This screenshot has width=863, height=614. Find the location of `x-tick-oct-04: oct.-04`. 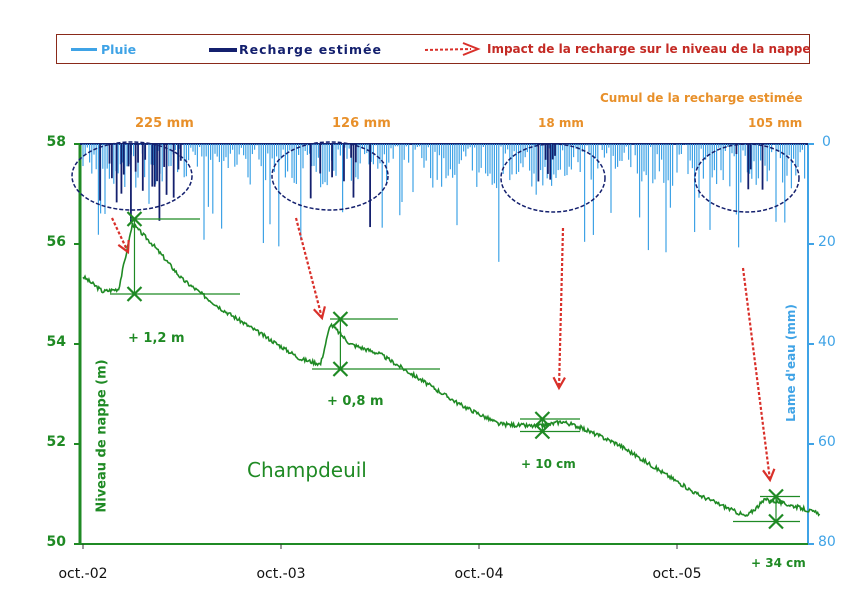

x-tick-oct-04: oct.-04 is located at coordinates (479, 574).